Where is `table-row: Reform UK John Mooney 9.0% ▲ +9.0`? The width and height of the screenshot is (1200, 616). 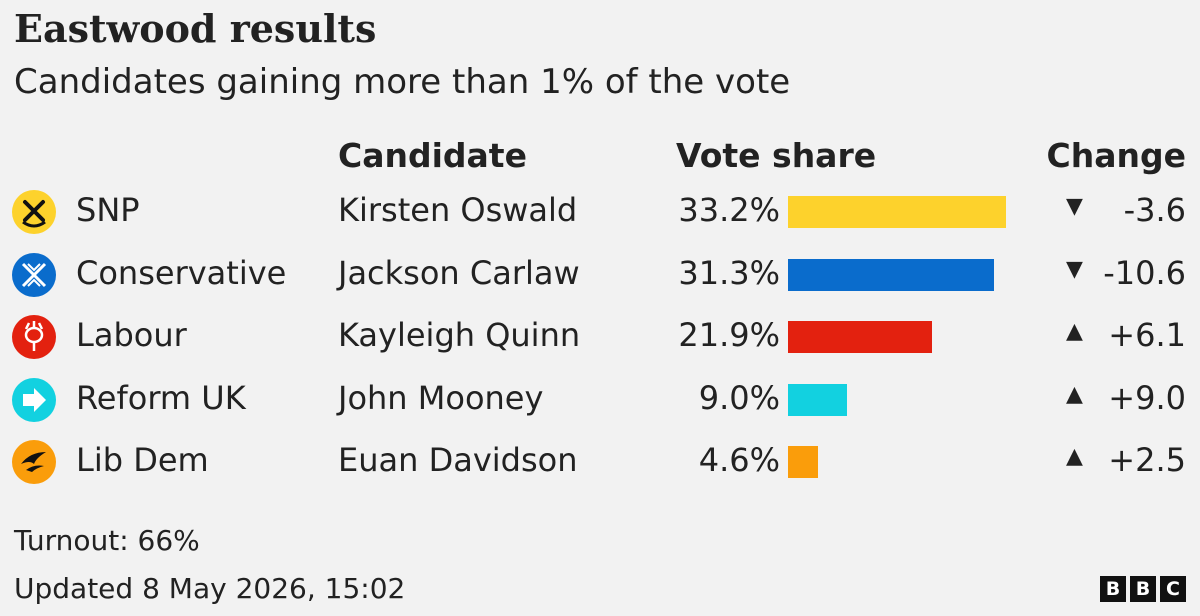
table-row: Reform UK John Mooney 9.0% ▲ +9.0 is located at coordinates (600, 400).